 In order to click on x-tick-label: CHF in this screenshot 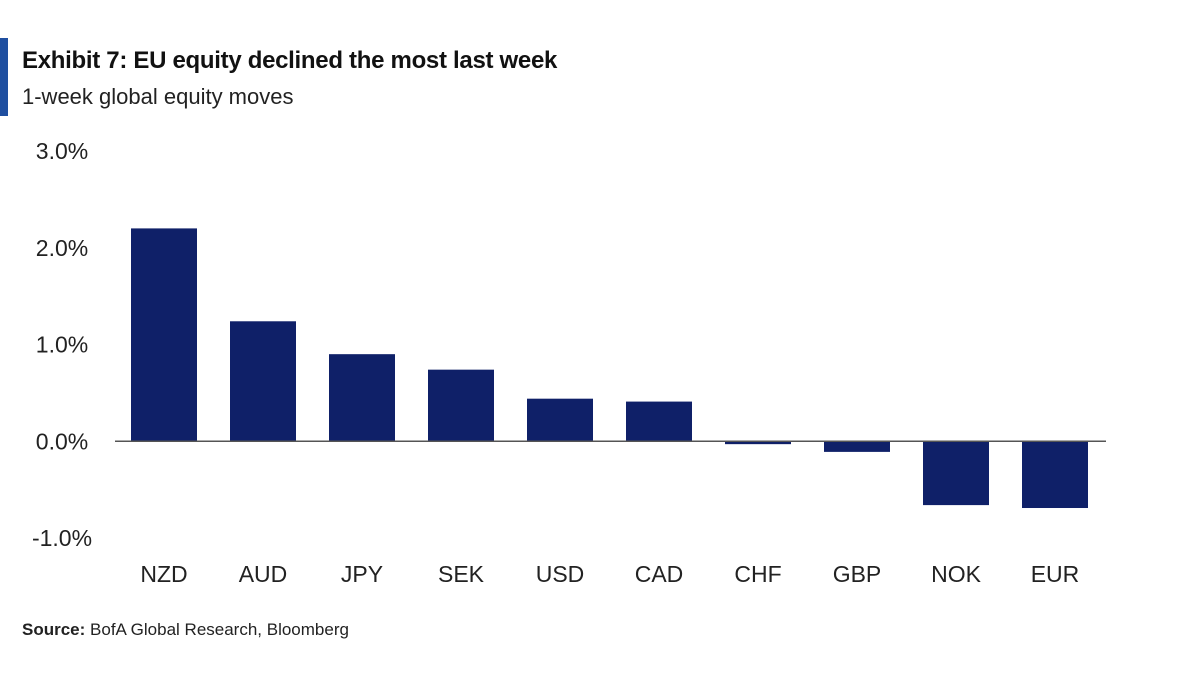, I will do `click(757, 574)`.